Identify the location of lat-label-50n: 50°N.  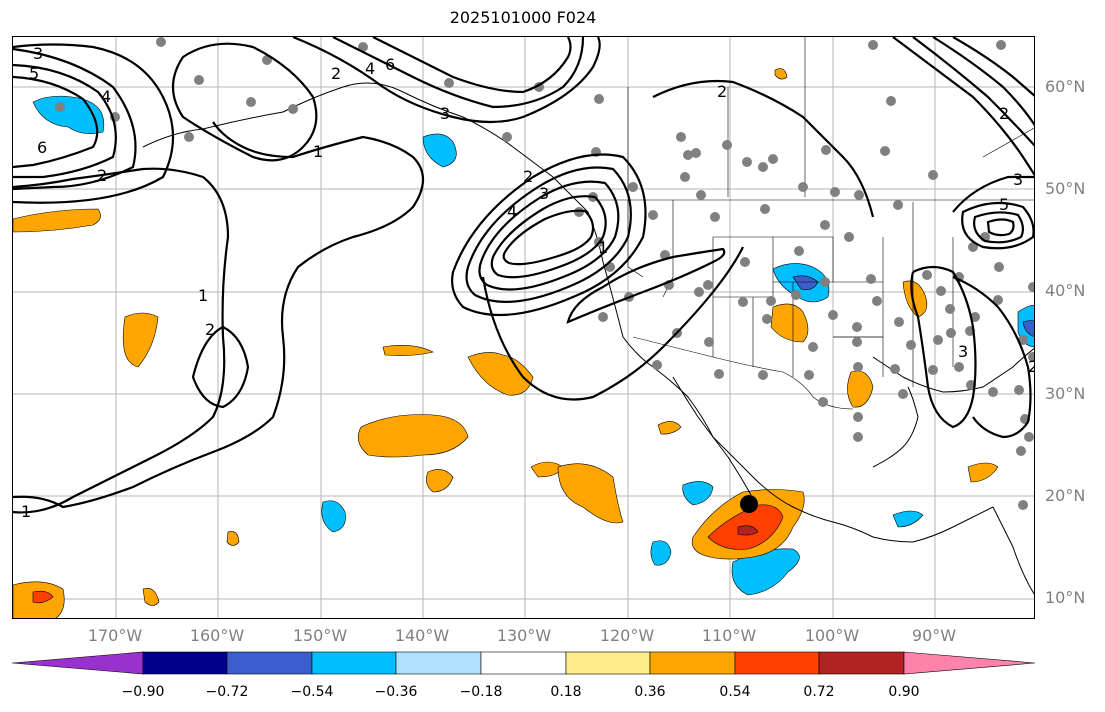
(1065, 188).